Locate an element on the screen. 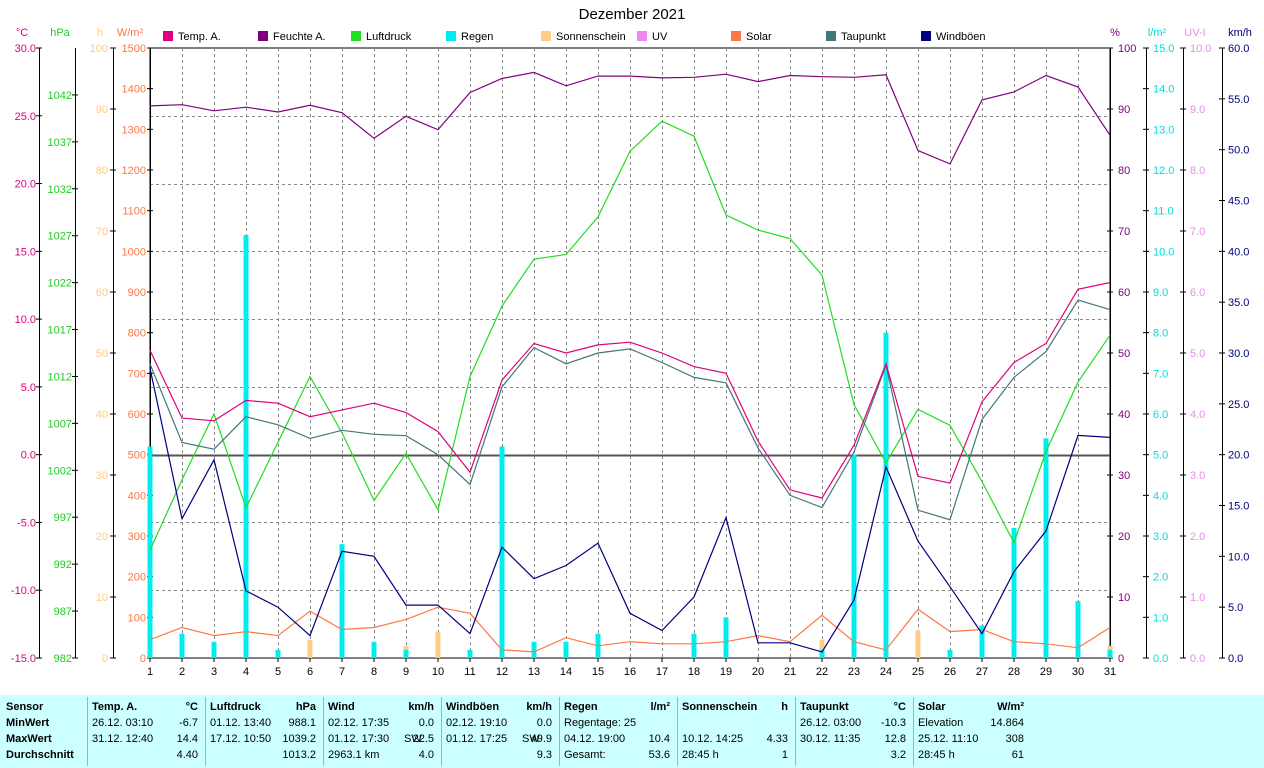 This screenshot has width=1264, height=768. x-tick-label: 13 is located at coordinates (534, 672).